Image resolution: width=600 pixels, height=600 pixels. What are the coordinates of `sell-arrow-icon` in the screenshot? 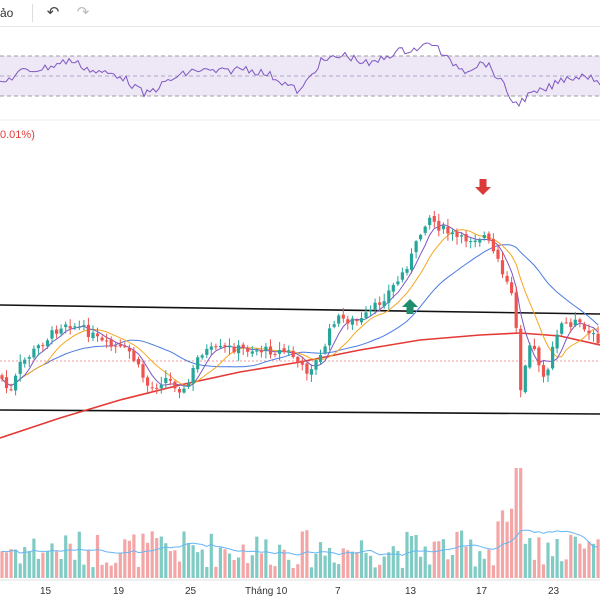 It's located at (483, 187).